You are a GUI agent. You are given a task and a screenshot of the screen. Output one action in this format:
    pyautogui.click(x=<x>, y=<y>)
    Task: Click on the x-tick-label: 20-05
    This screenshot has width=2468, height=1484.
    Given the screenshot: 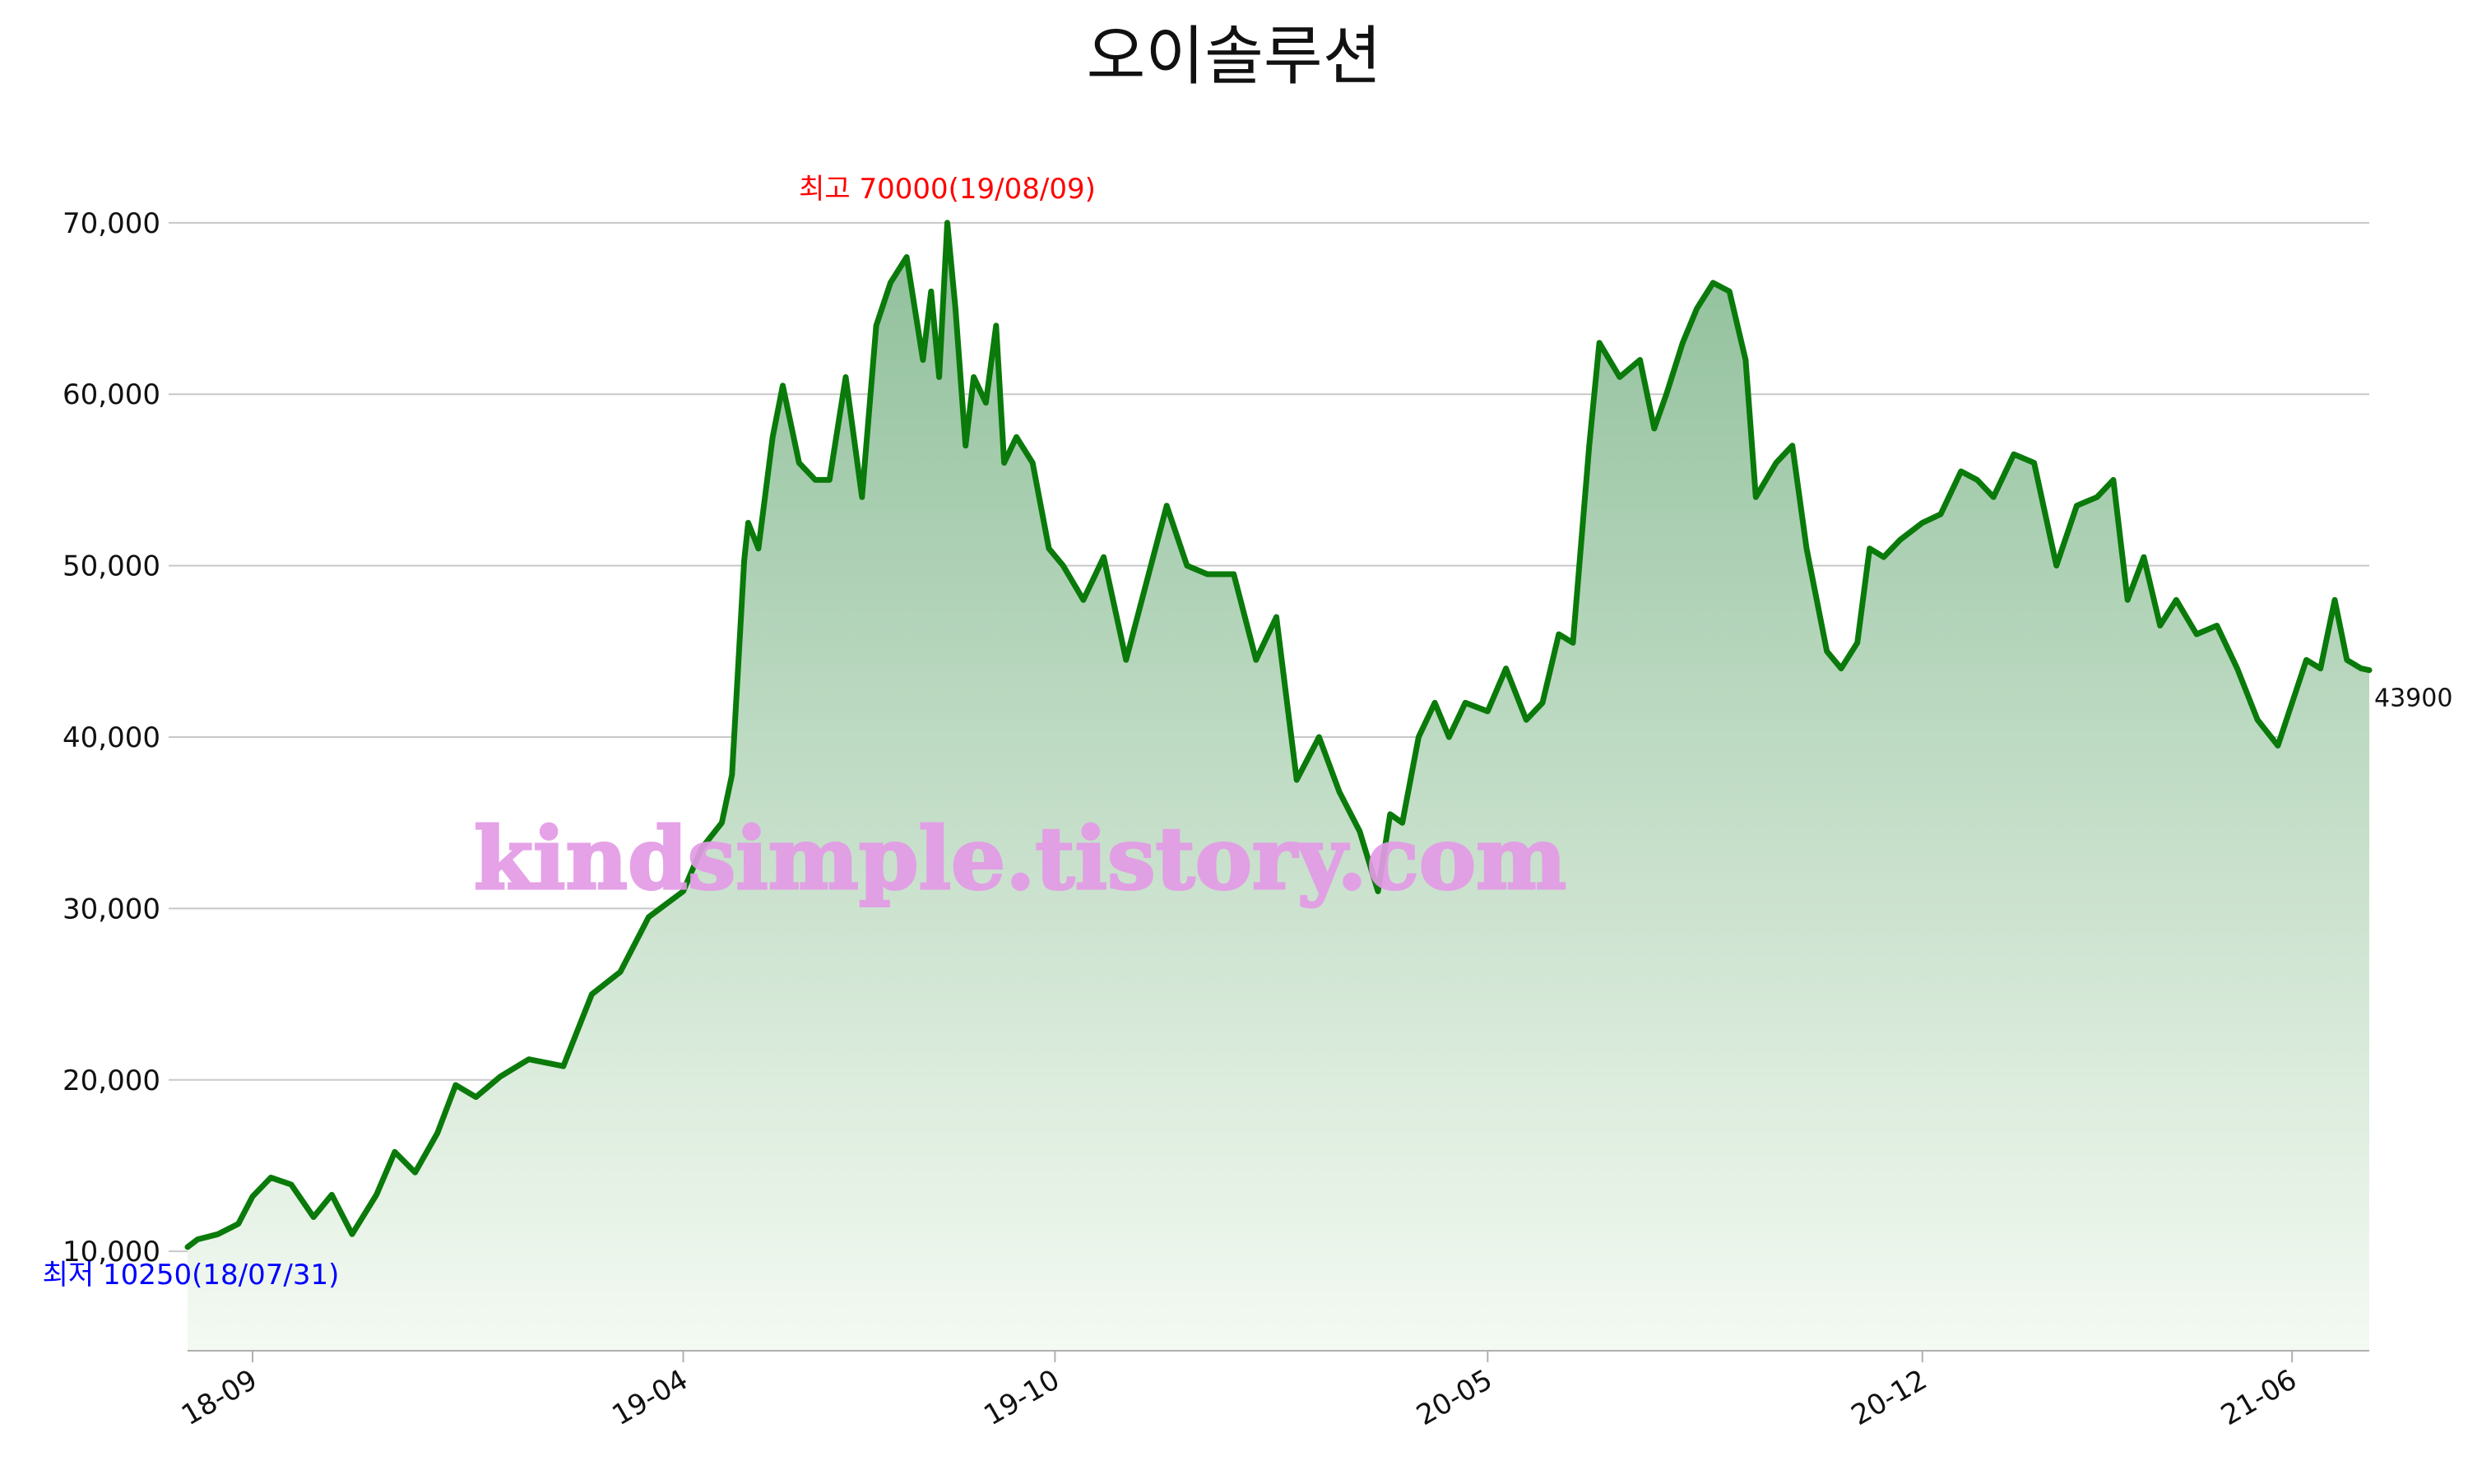 What is the action you would take?
    pyautogui.click(x=1454, y=1397)
    